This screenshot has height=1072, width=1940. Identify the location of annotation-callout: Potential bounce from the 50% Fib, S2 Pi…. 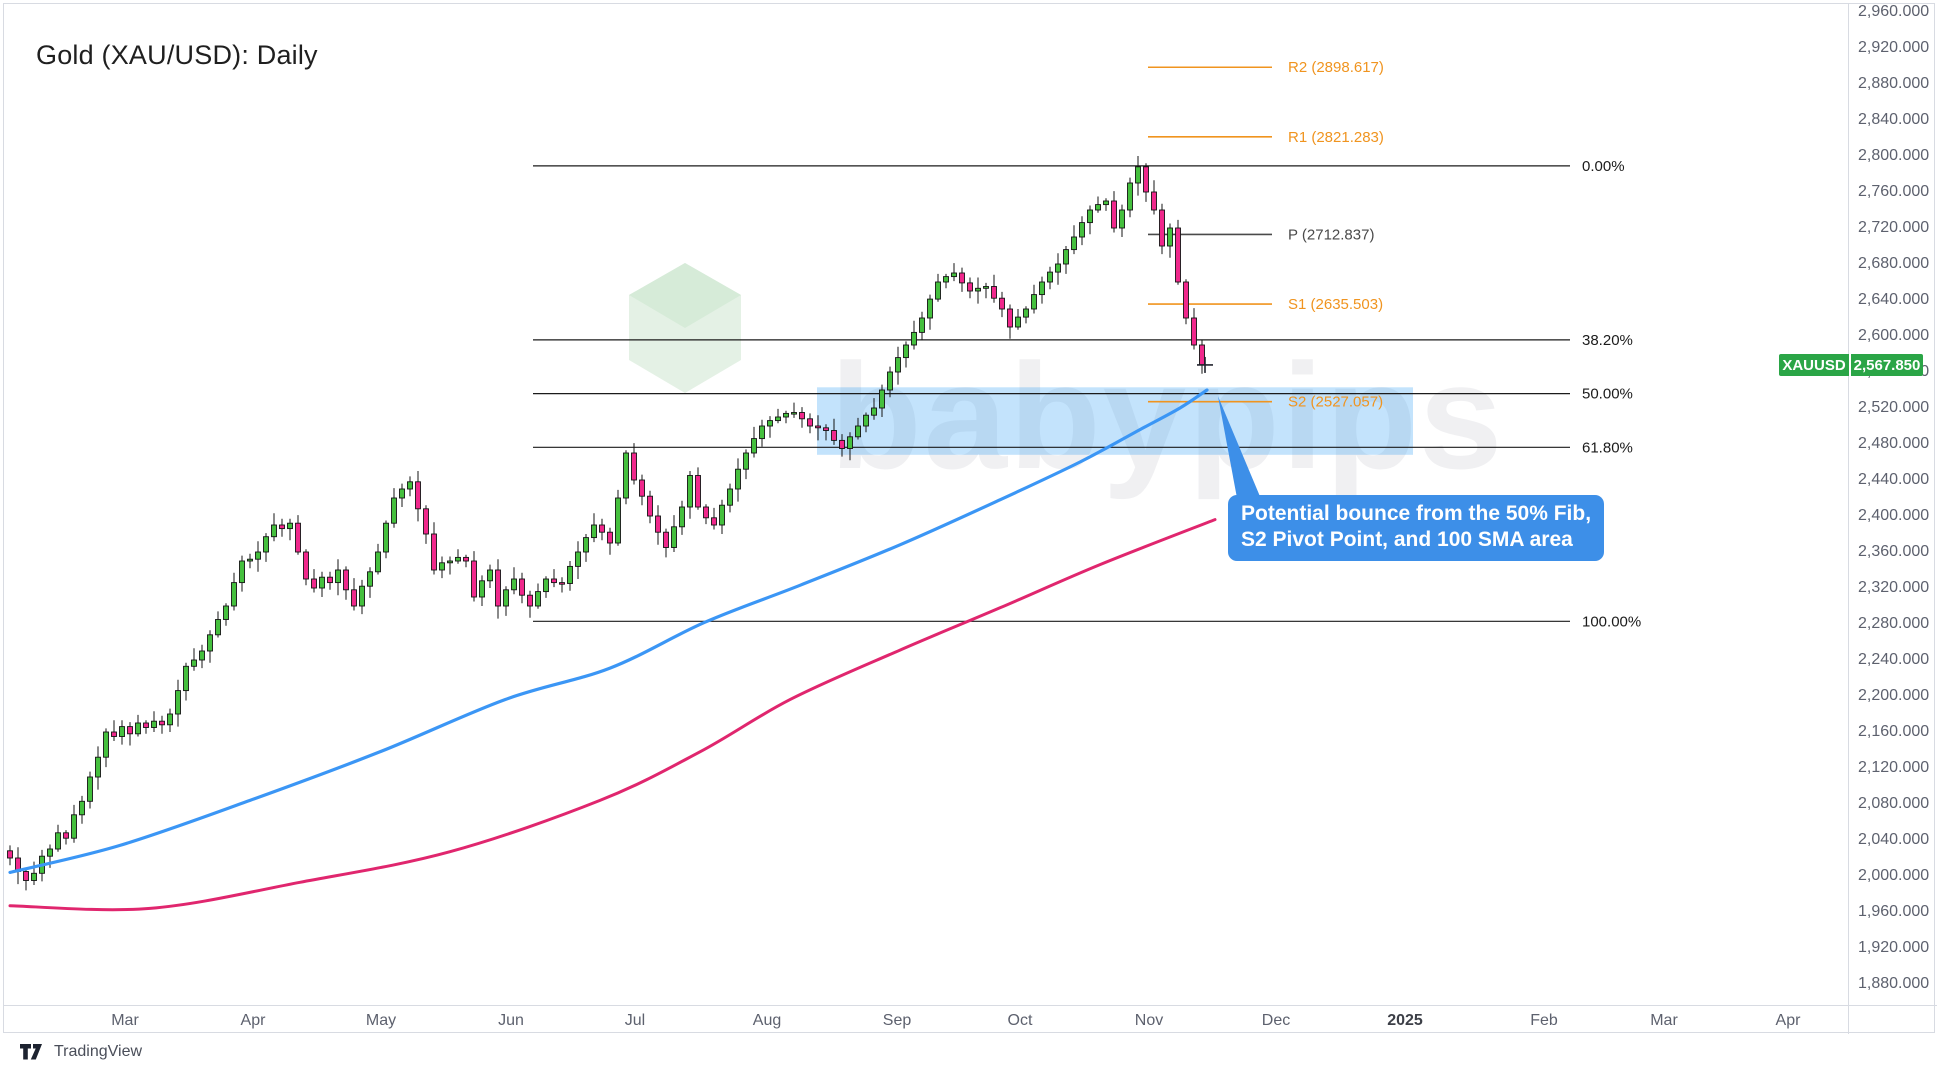
(1416, 528).